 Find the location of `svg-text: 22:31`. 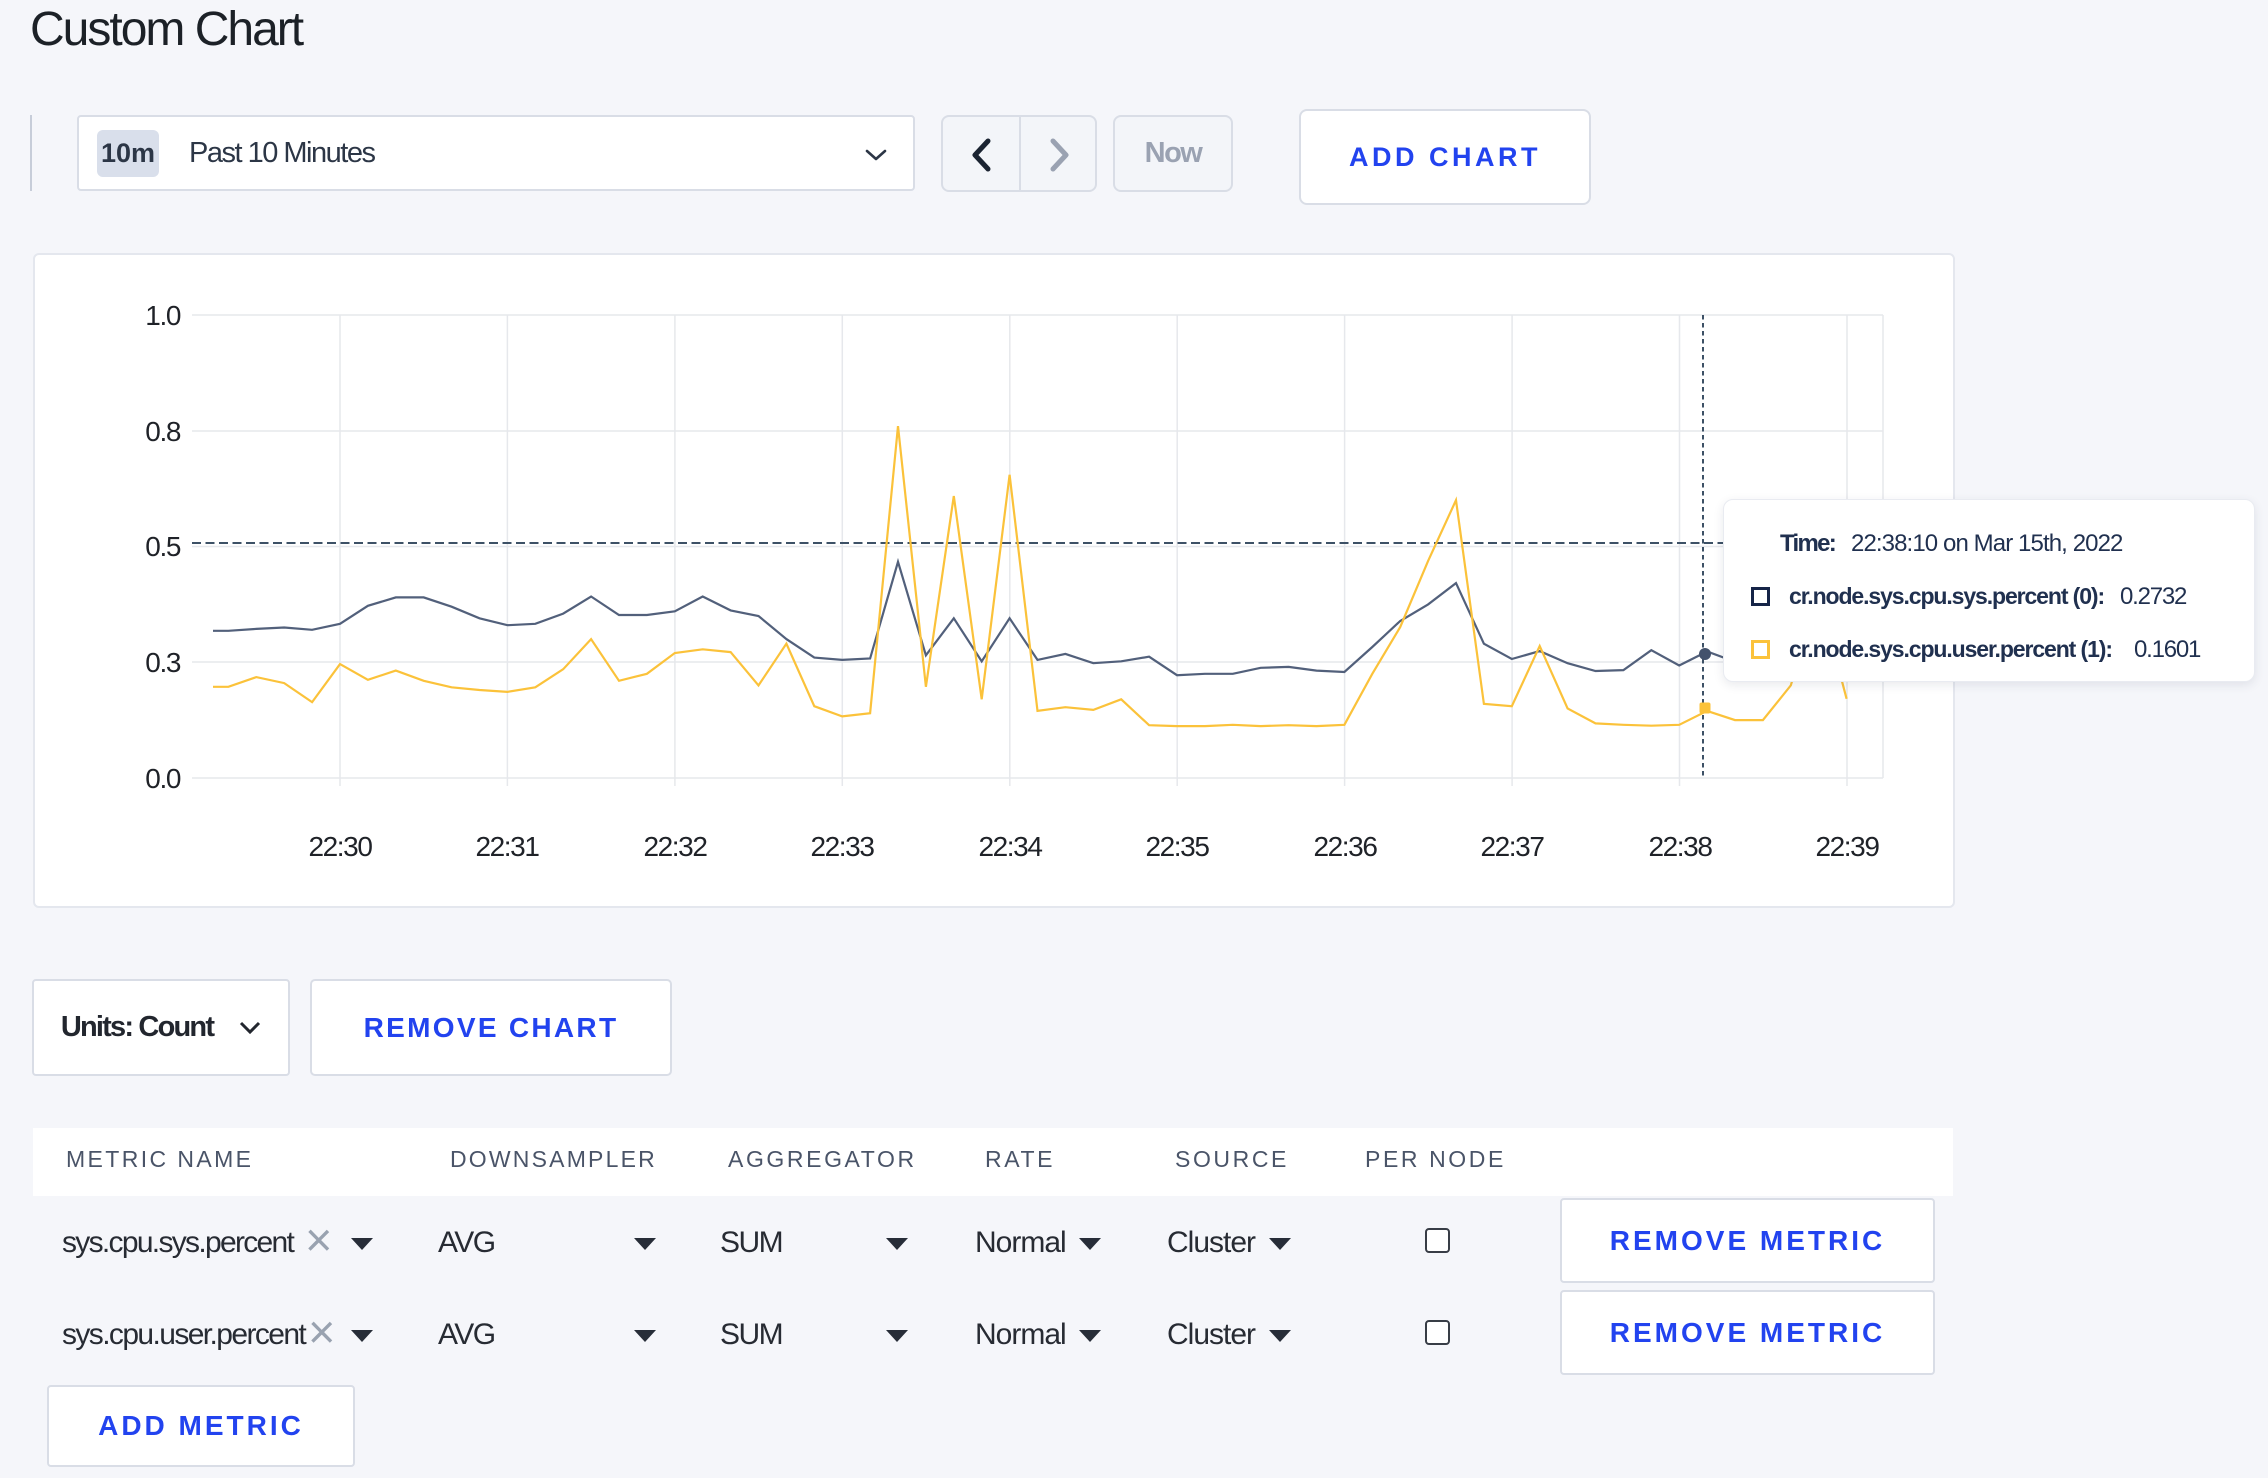

svg-text: 22:31 is located at coordinates (507, 846).